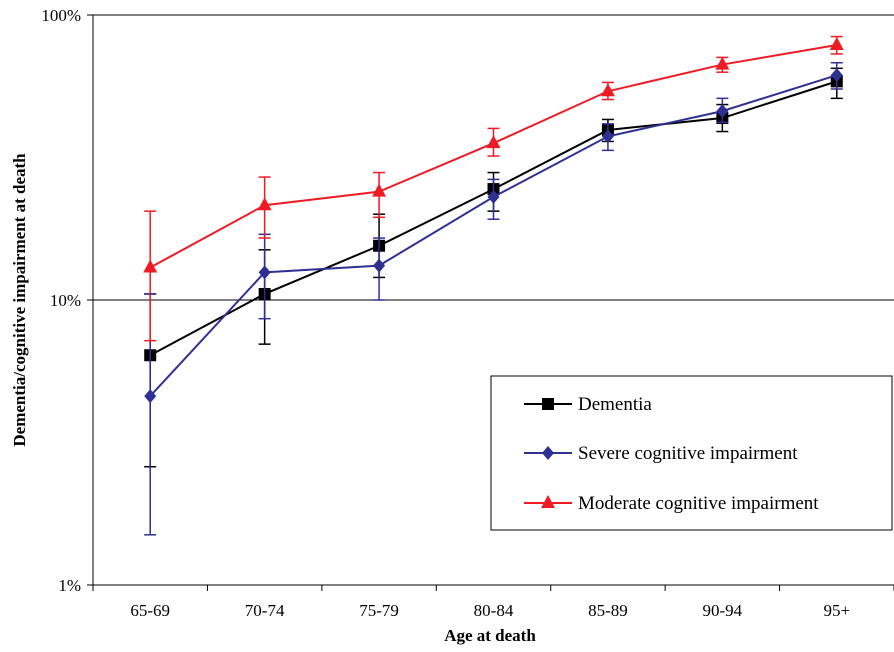 Image resolution: width=894 pixels, height=652 pixels. I want to click on x-tick-label: 85-89, so click(608, 610).